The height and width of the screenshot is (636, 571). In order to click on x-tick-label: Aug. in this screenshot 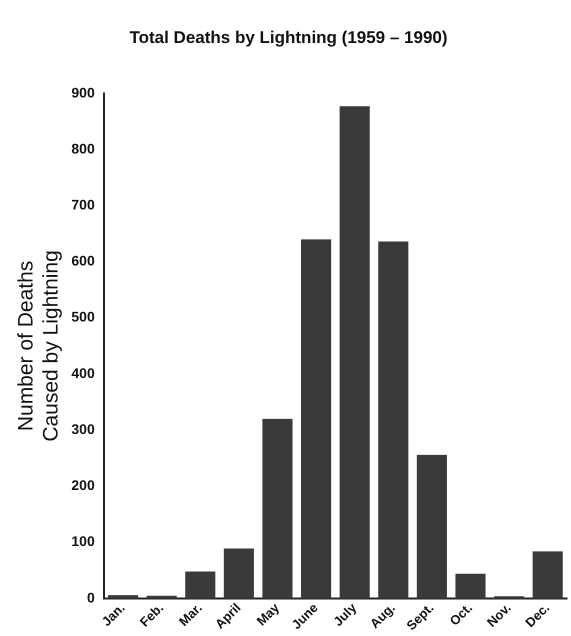, I will do `click(382, 616)`.